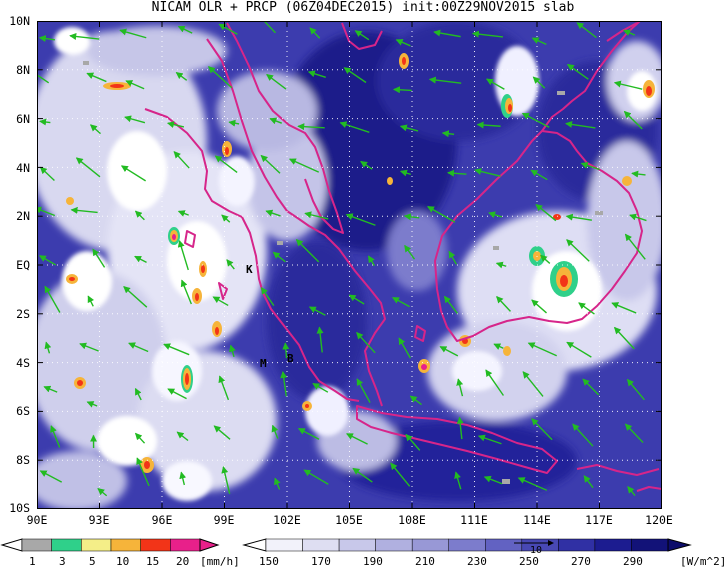 The height and width of the screenshot is (571, 726). What do you see at coordinates (362, 36) in the screenshot?
I see `indochina-coast` at bounding box center [362, 36].